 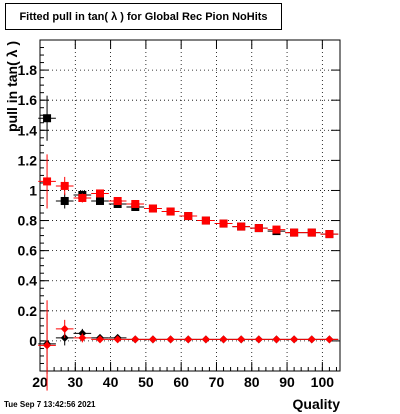 What do you see at coordinates (28, 70) in the screenshot?
I see `y-tick-label: 1.8` at bounding box center [28, 70].